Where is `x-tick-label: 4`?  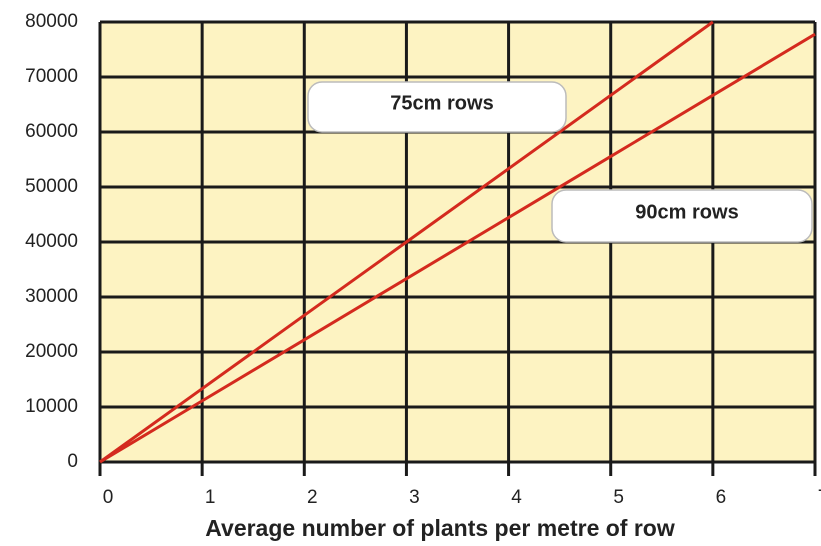
x-tick-label: 4 is located at coordinates (516, 497).